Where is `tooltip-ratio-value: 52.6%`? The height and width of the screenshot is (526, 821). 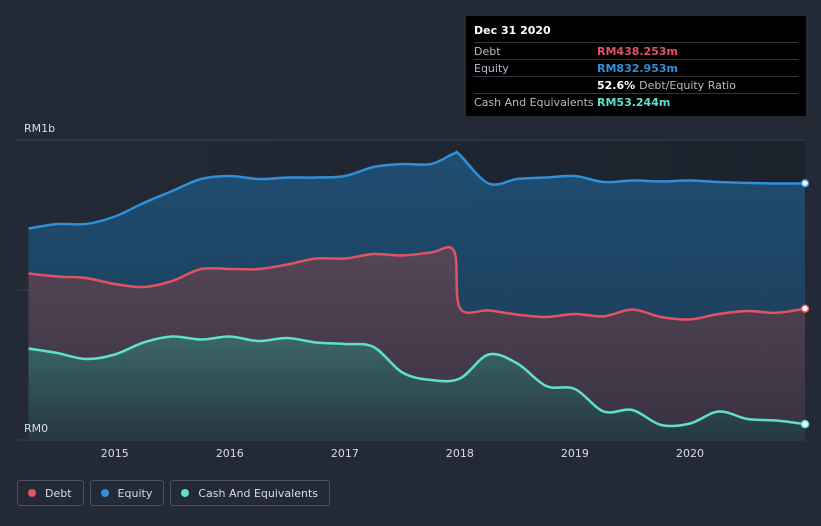 tooltip-ratio-value: 52.6% is located at coordinates (616, 85).